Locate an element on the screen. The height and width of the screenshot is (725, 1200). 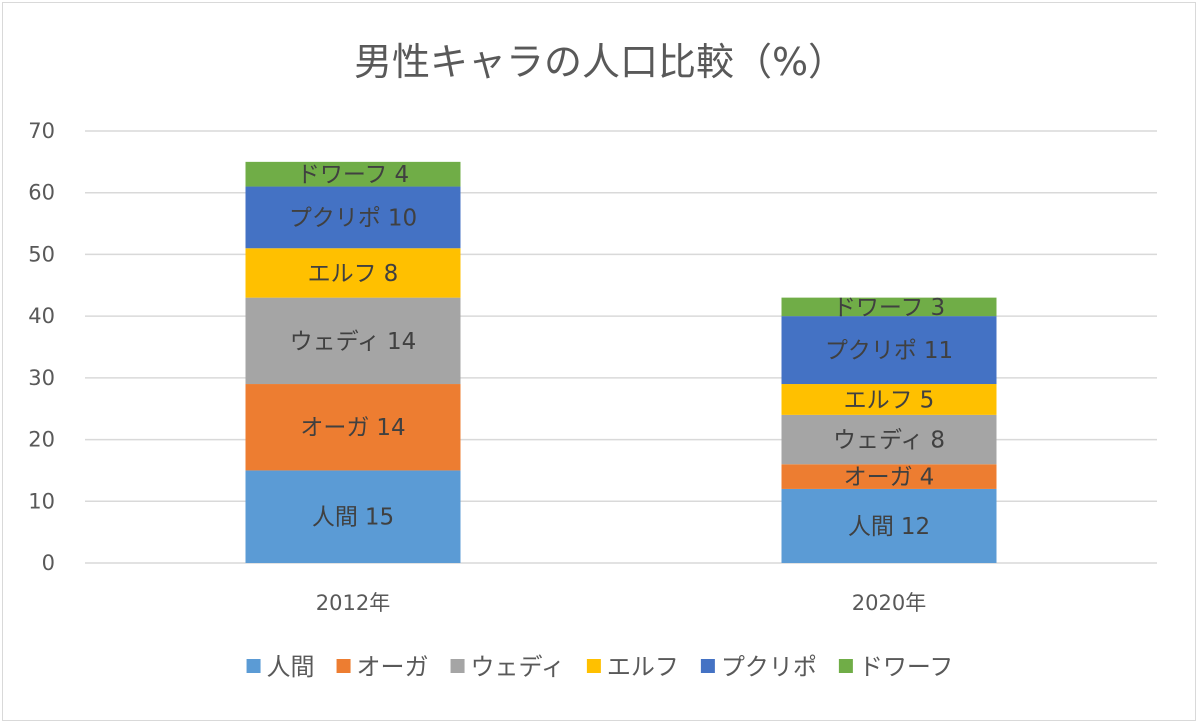
data-label-value: 5 is located at coordinates (927, 400).